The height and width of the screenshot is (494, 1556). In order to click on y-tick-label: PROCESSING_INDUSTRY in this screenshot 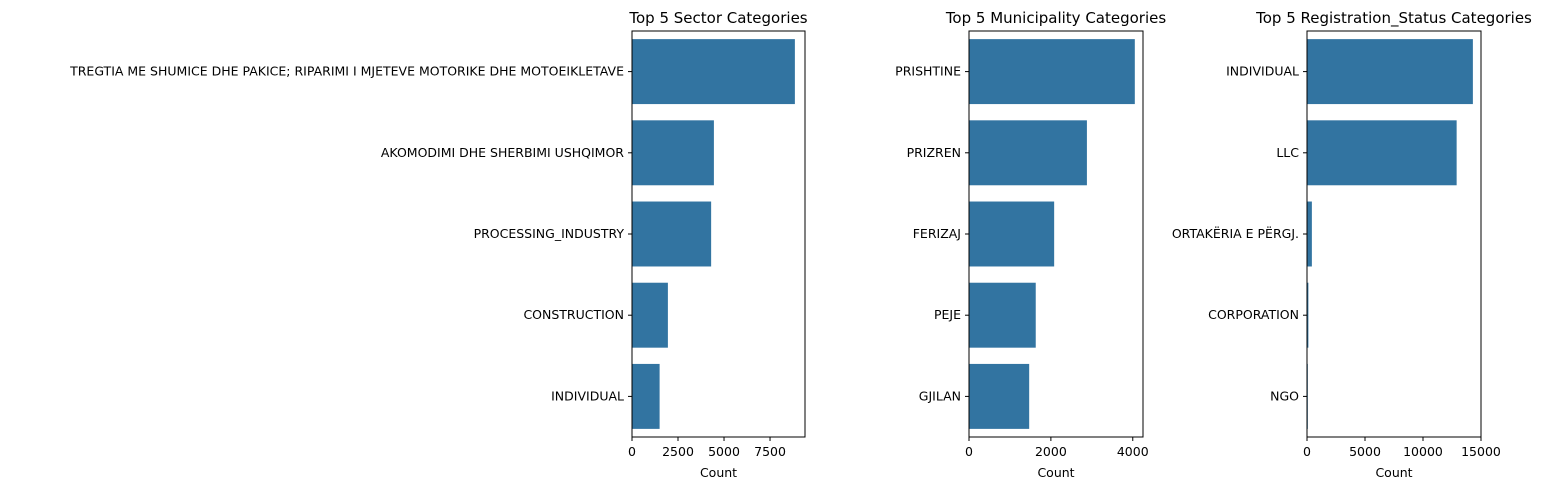, I will do `click(549, 233)`.